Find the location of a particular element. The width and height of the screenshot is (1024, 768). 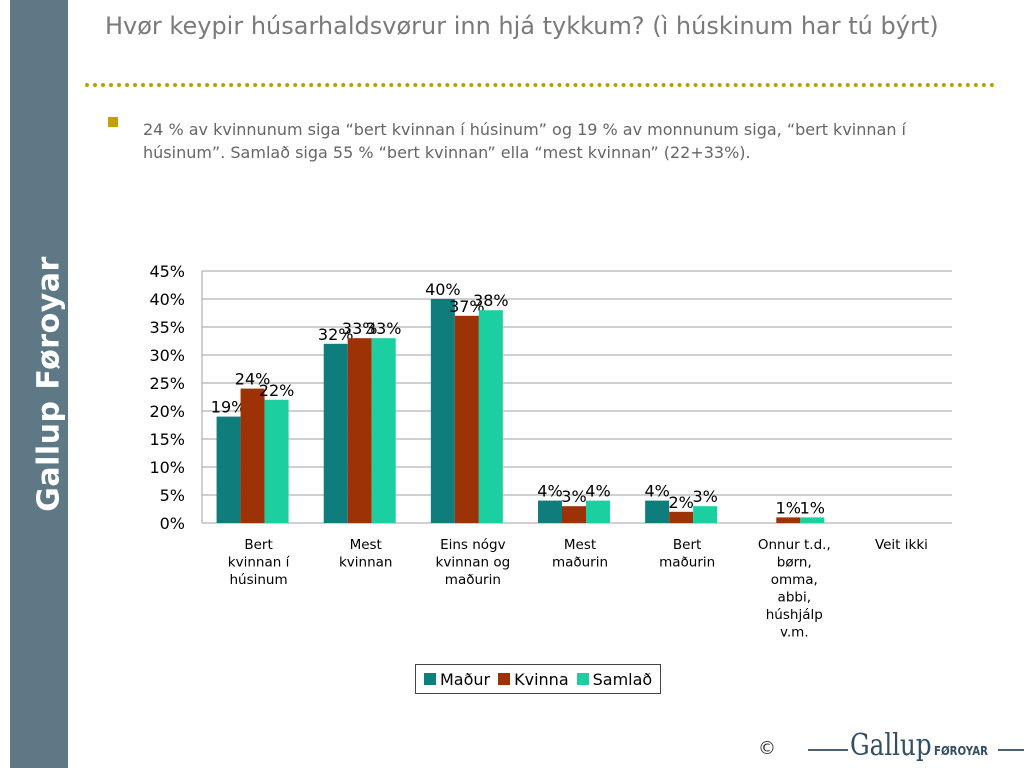

x-tick-label-line: abbi, is located at coordinates (794, 598).